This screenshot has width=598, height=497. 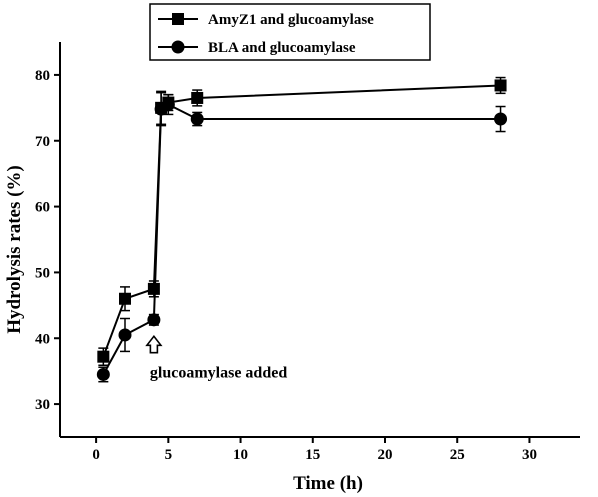 What do you see at coordinates (42, 273) in the screenshot?
I see `y-tick-label: 50` at bounding box center [42, 273].